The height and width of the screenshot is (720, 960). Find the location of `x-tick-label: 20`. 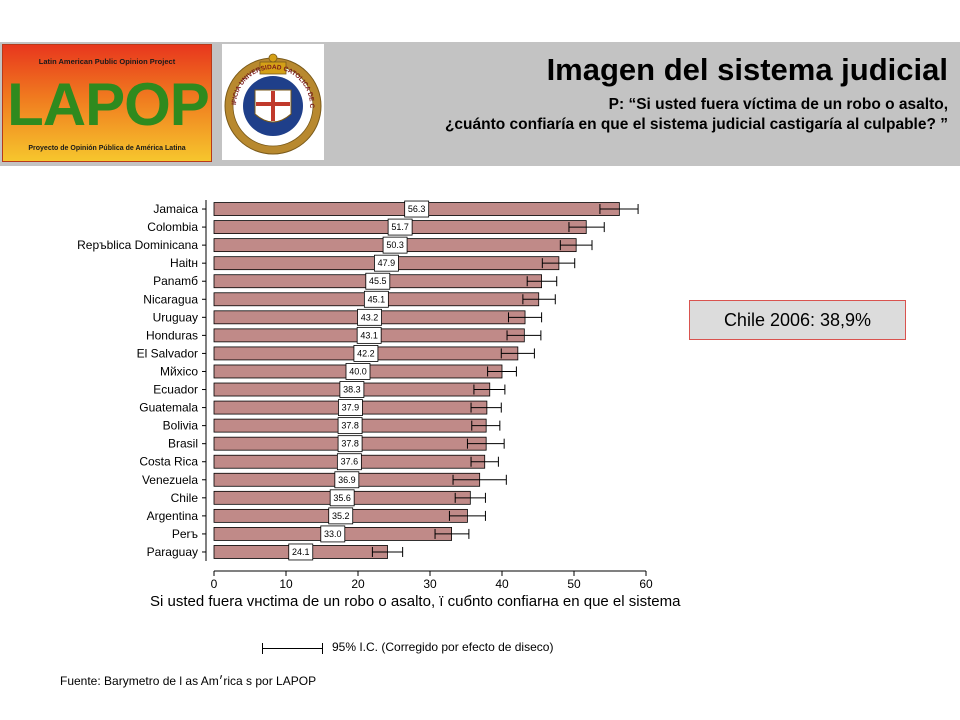

x-tick-label: 20 is located at coordinates (358, 584).